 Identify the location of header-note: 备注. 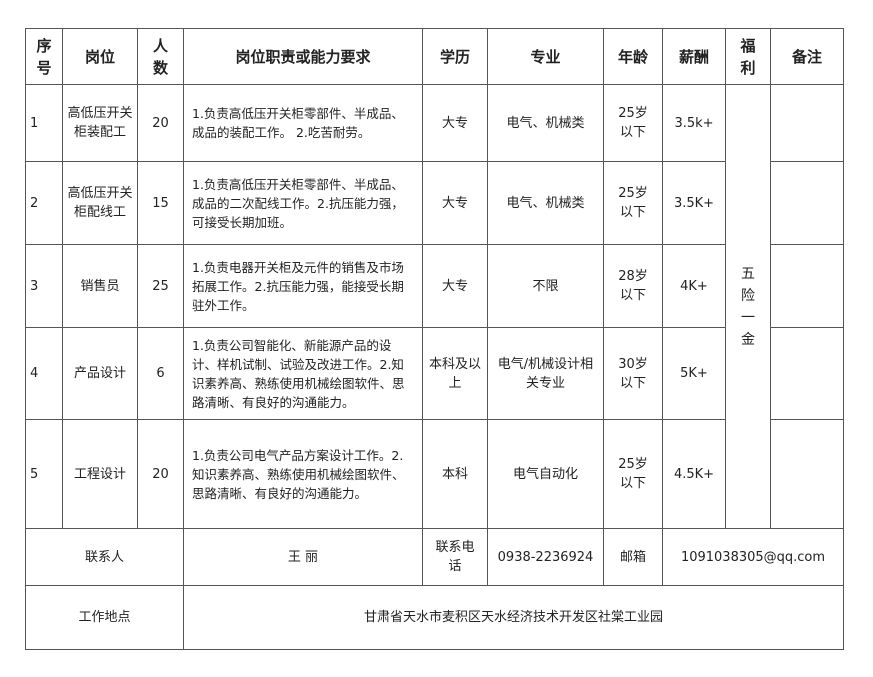
(807, 56).